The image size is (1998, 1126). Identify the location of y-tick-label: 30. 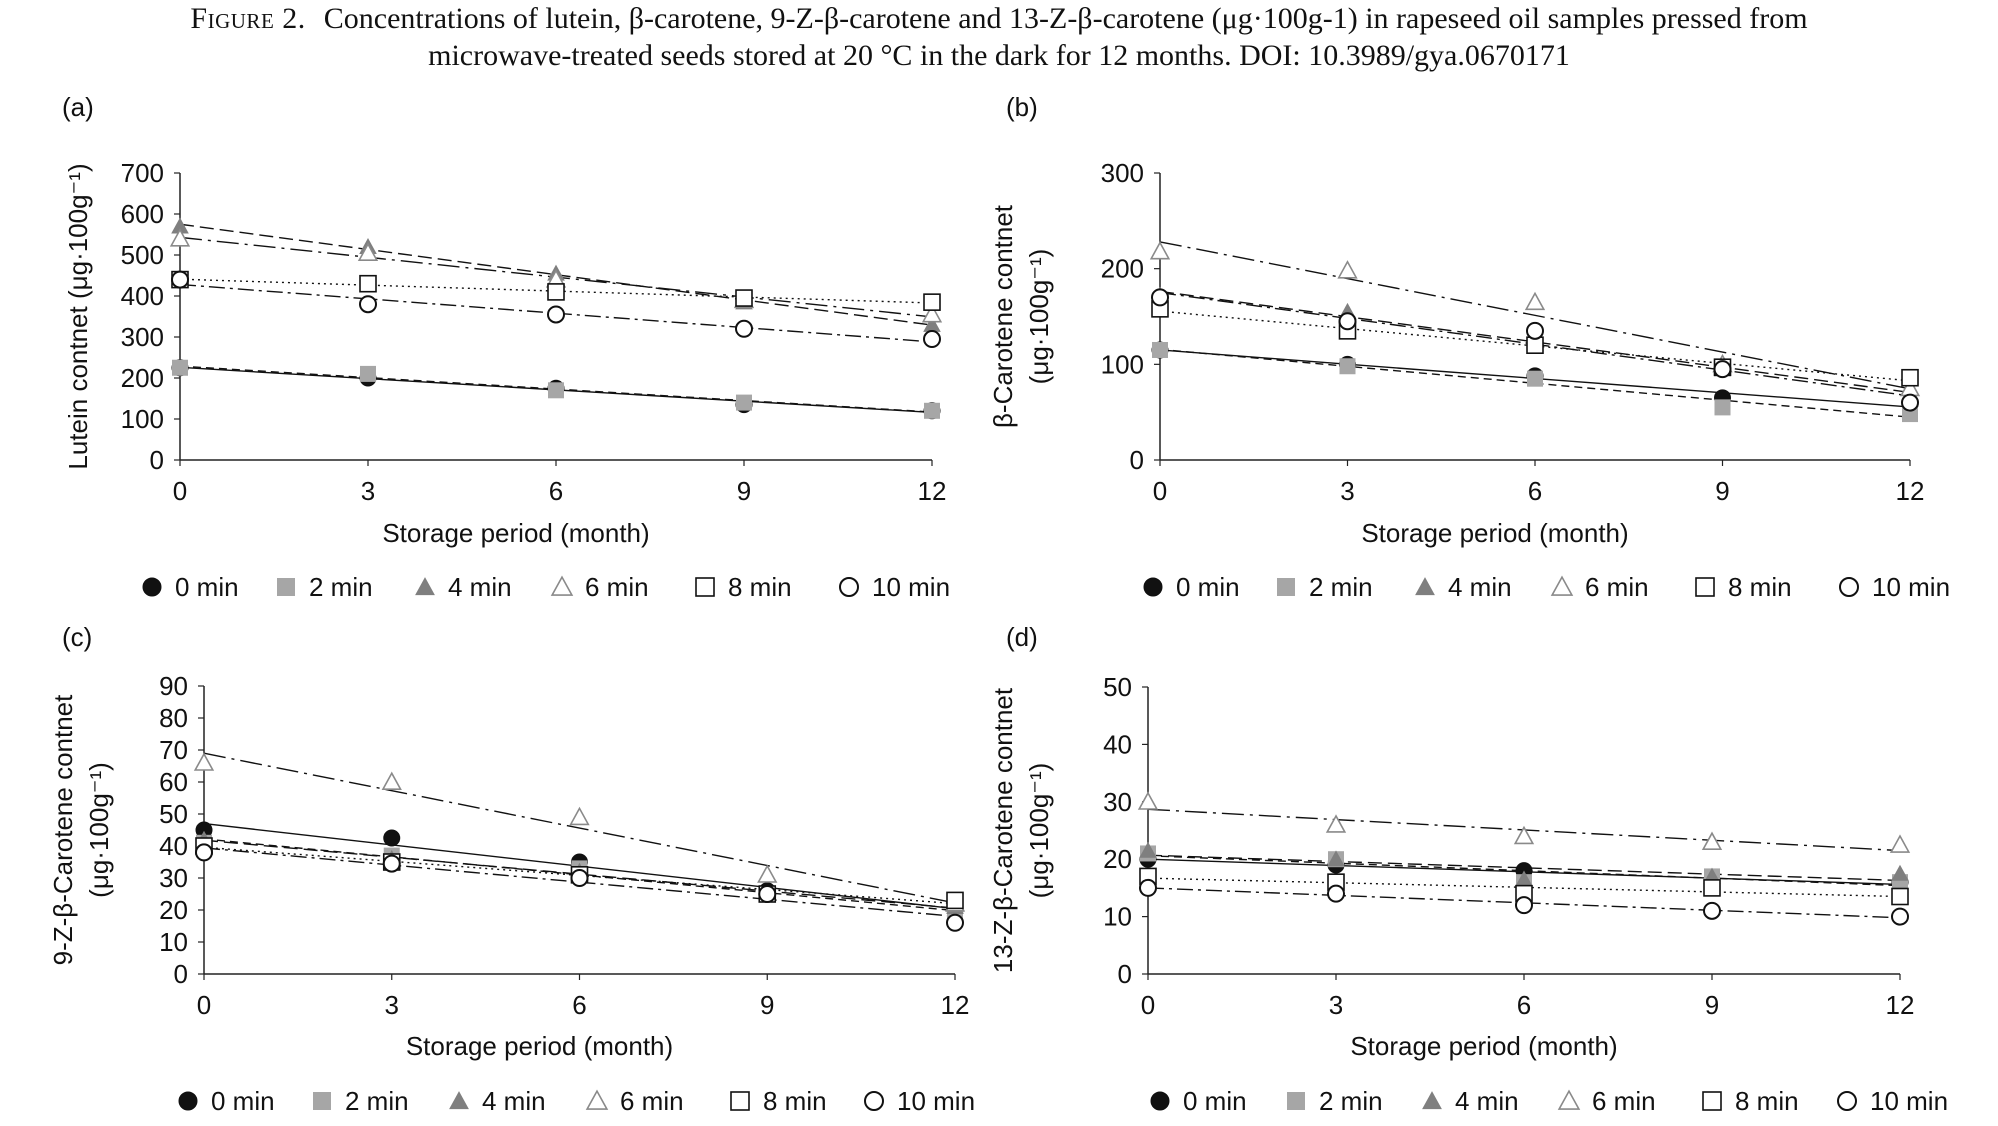
(1117, 802).